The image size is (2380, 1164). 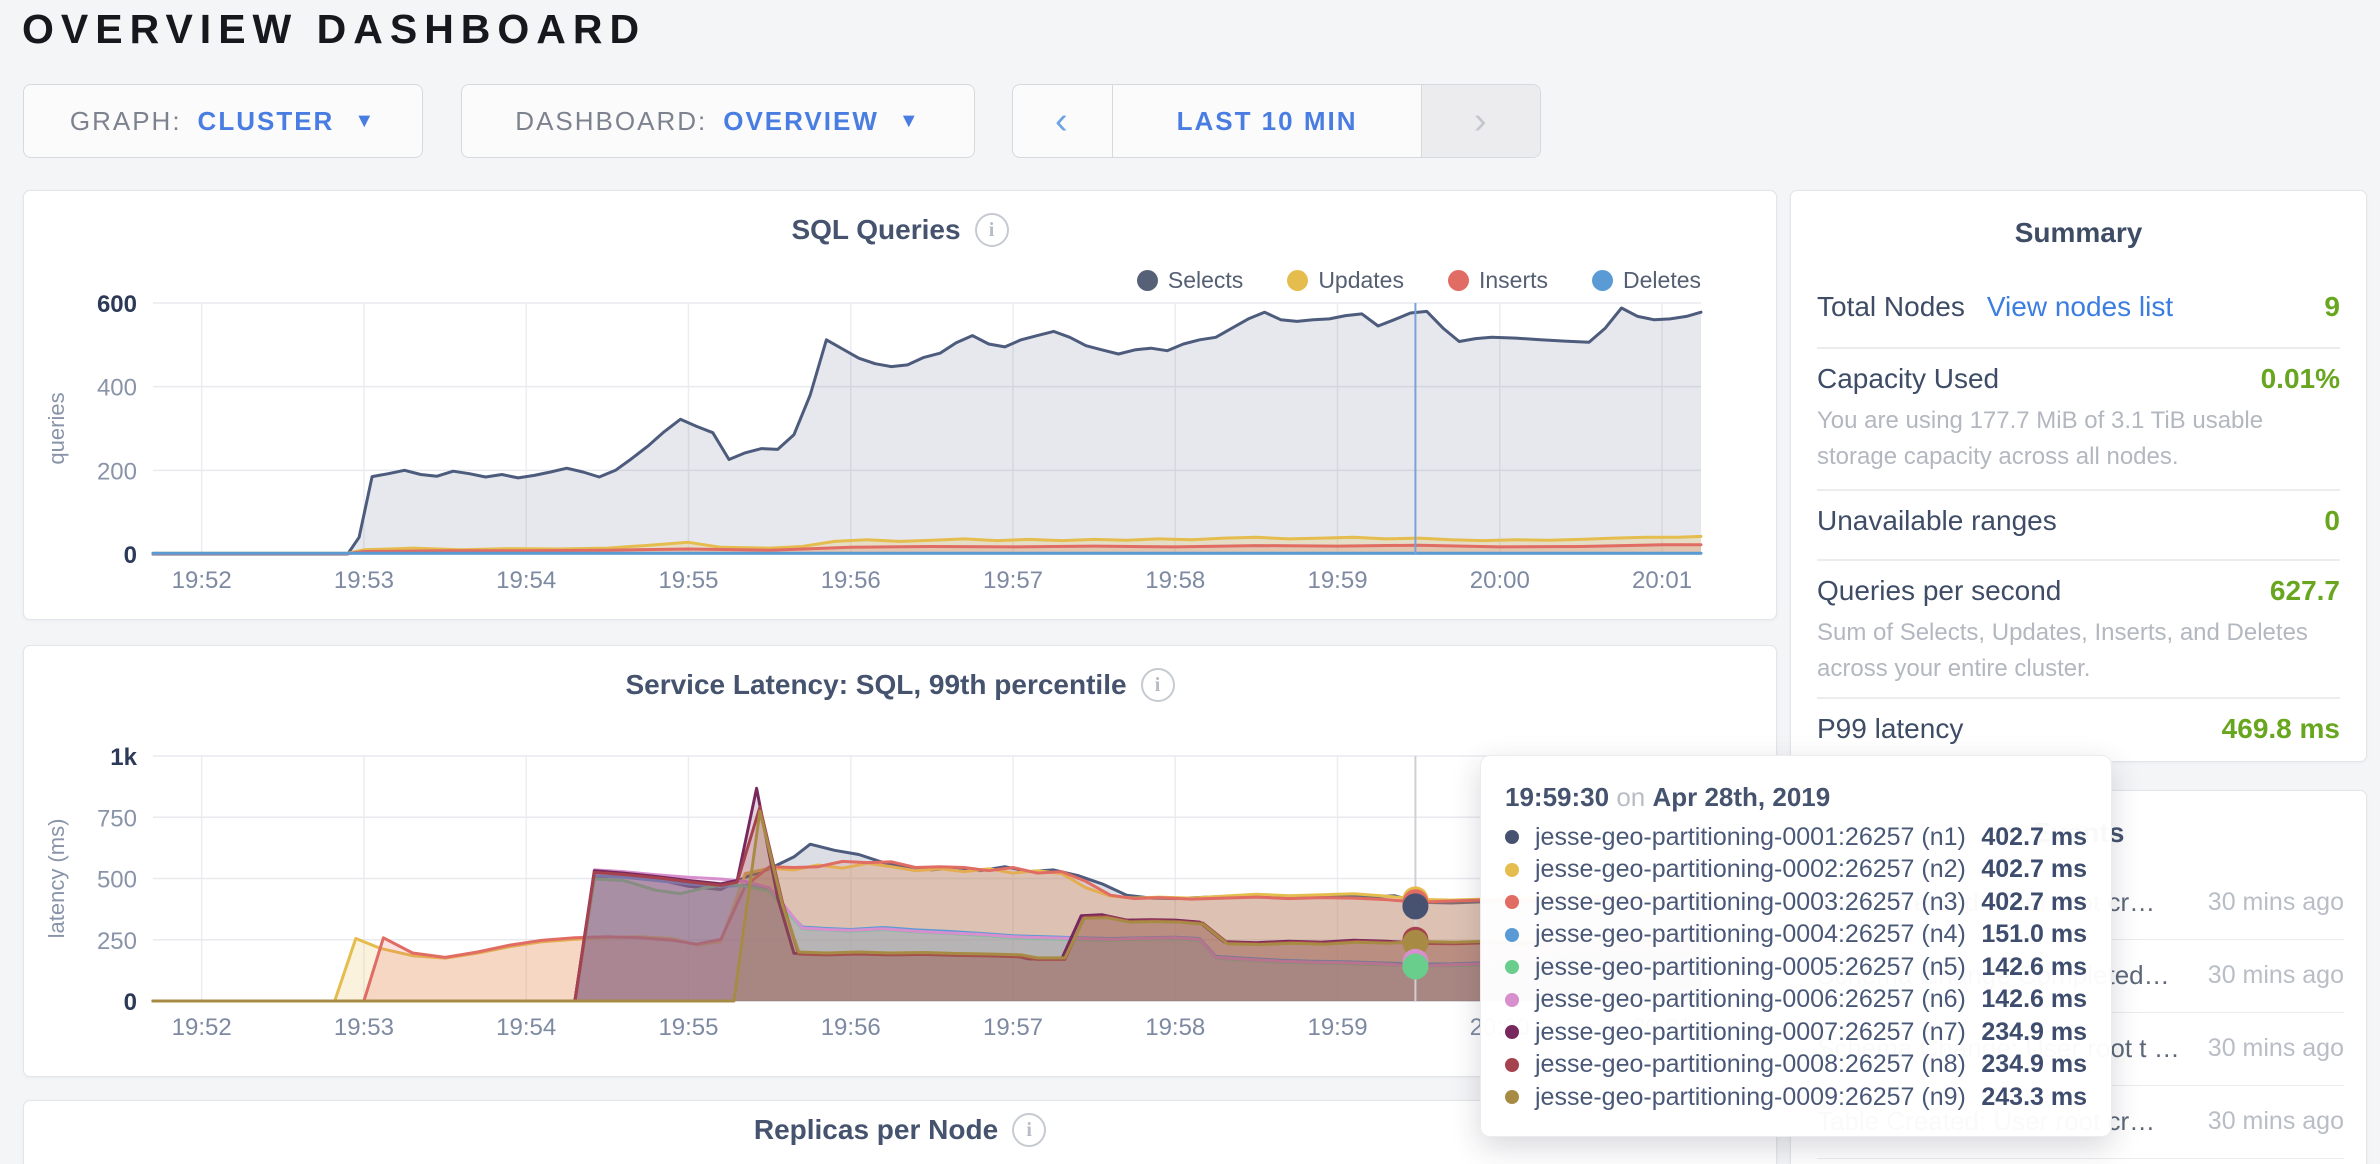 I want to click on chevron-left-icon: ‹, so click(x=1062, y=120).